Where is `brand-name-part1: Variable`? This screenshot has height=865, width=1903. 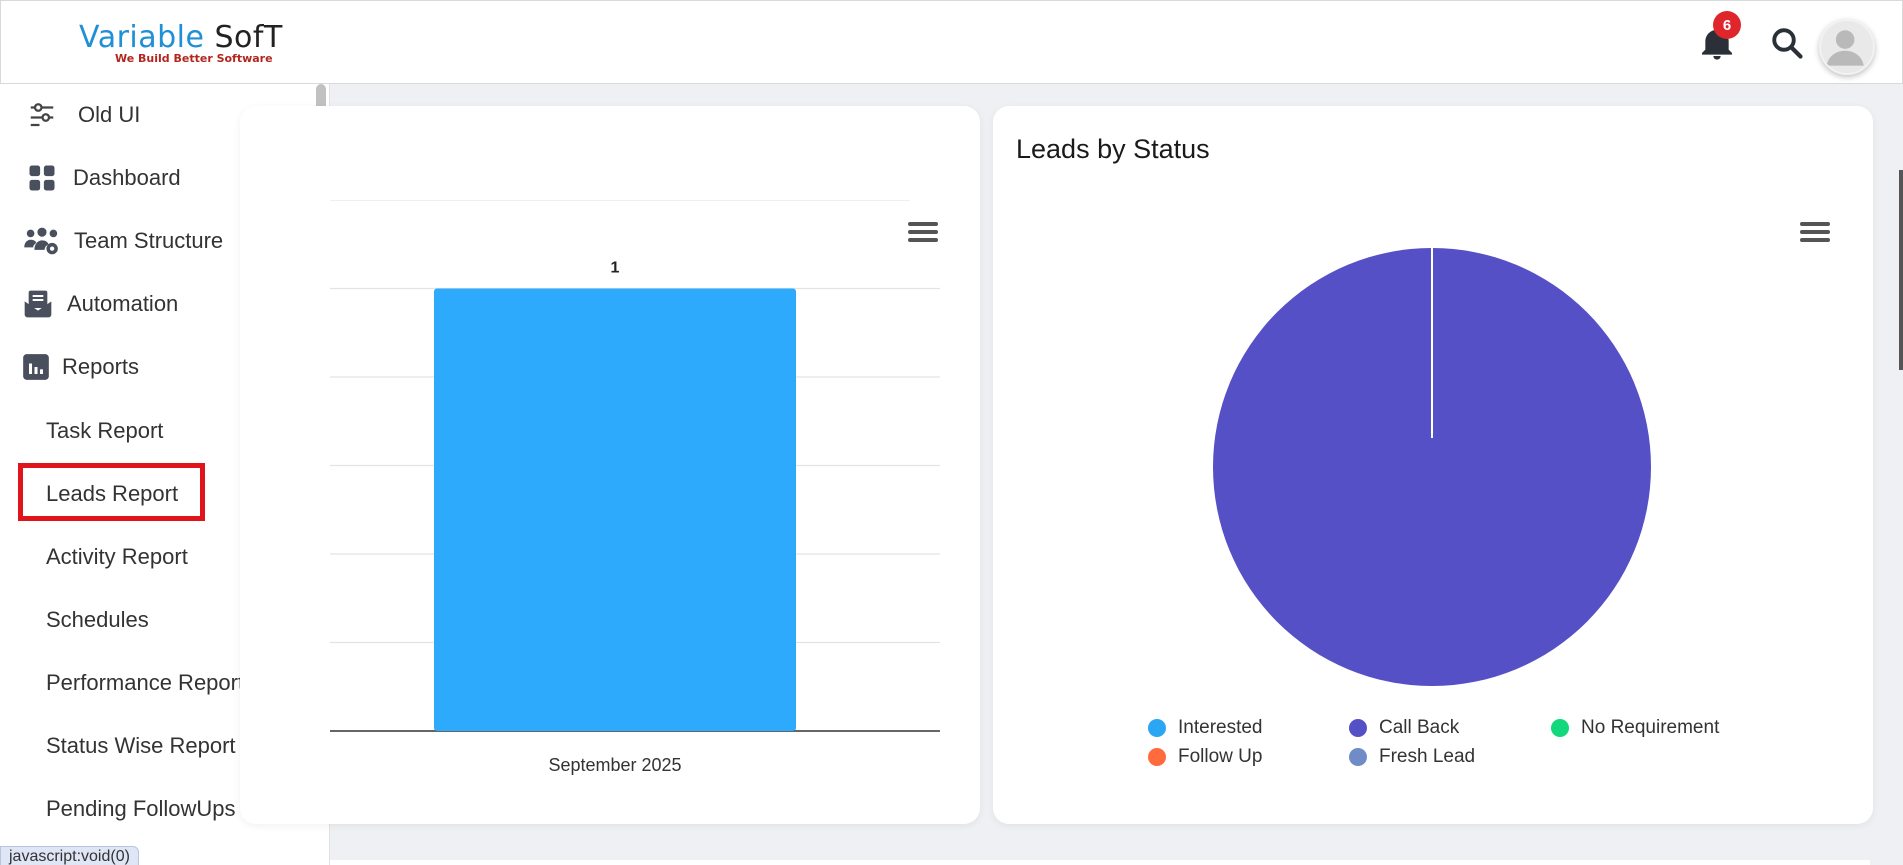
brand-name-part1: Variable is located at coordinates (142, 37).